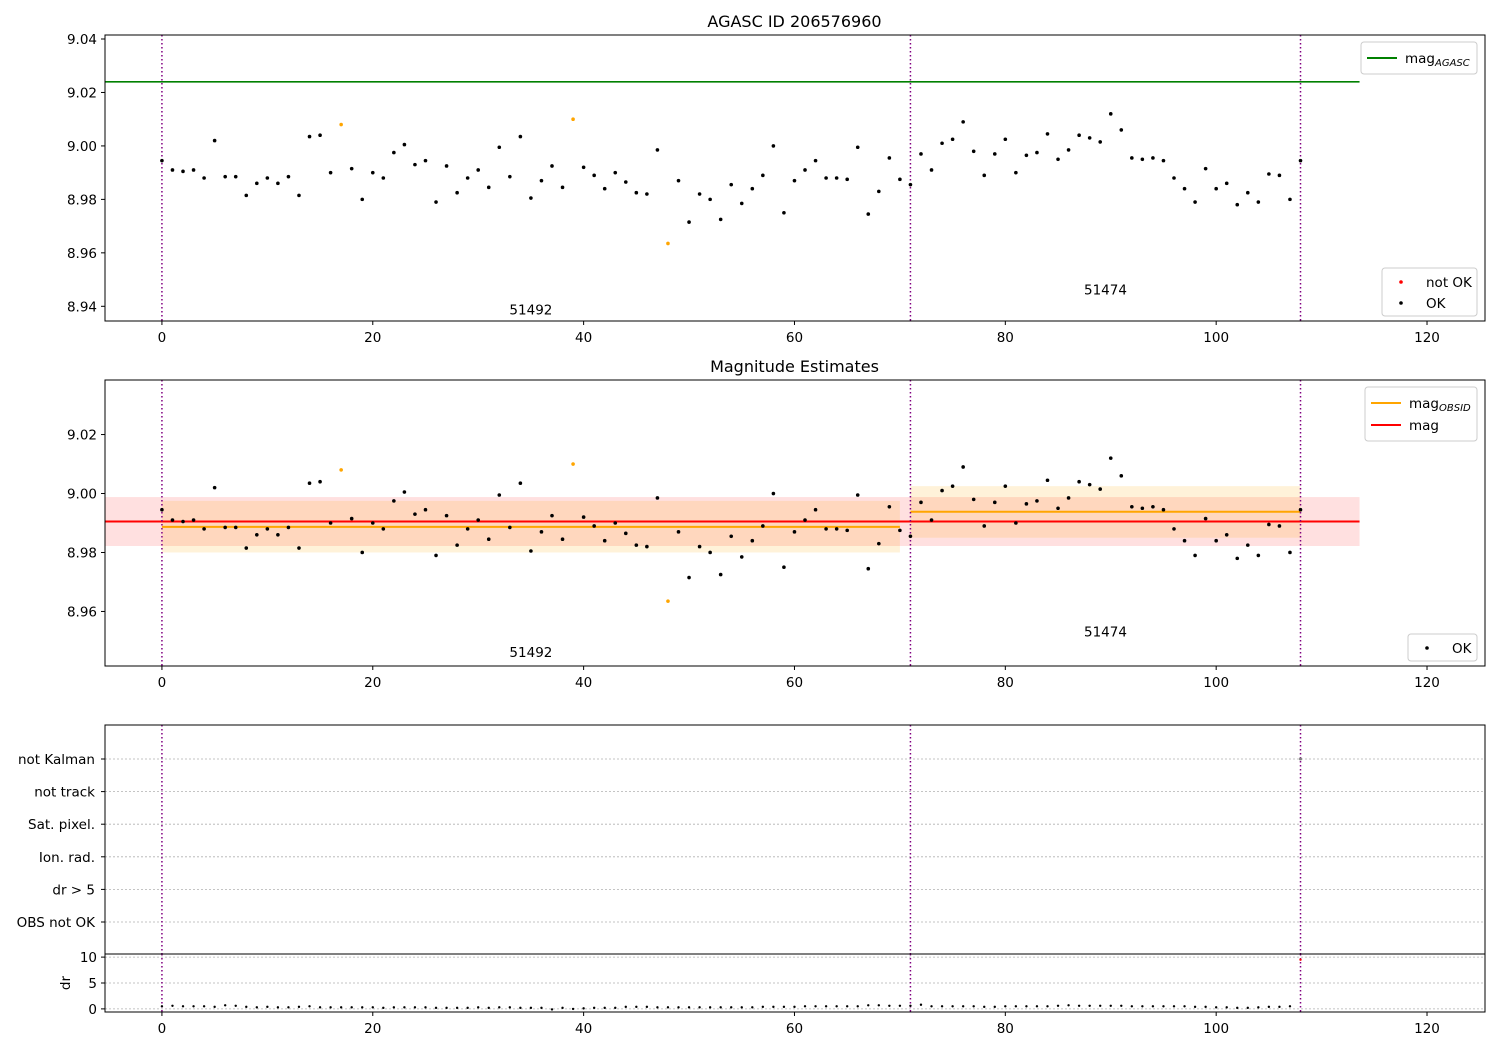  Describe the element at coordinates (1216, 683) in the screenshot. I see `x-tick-label: 100` at that location.